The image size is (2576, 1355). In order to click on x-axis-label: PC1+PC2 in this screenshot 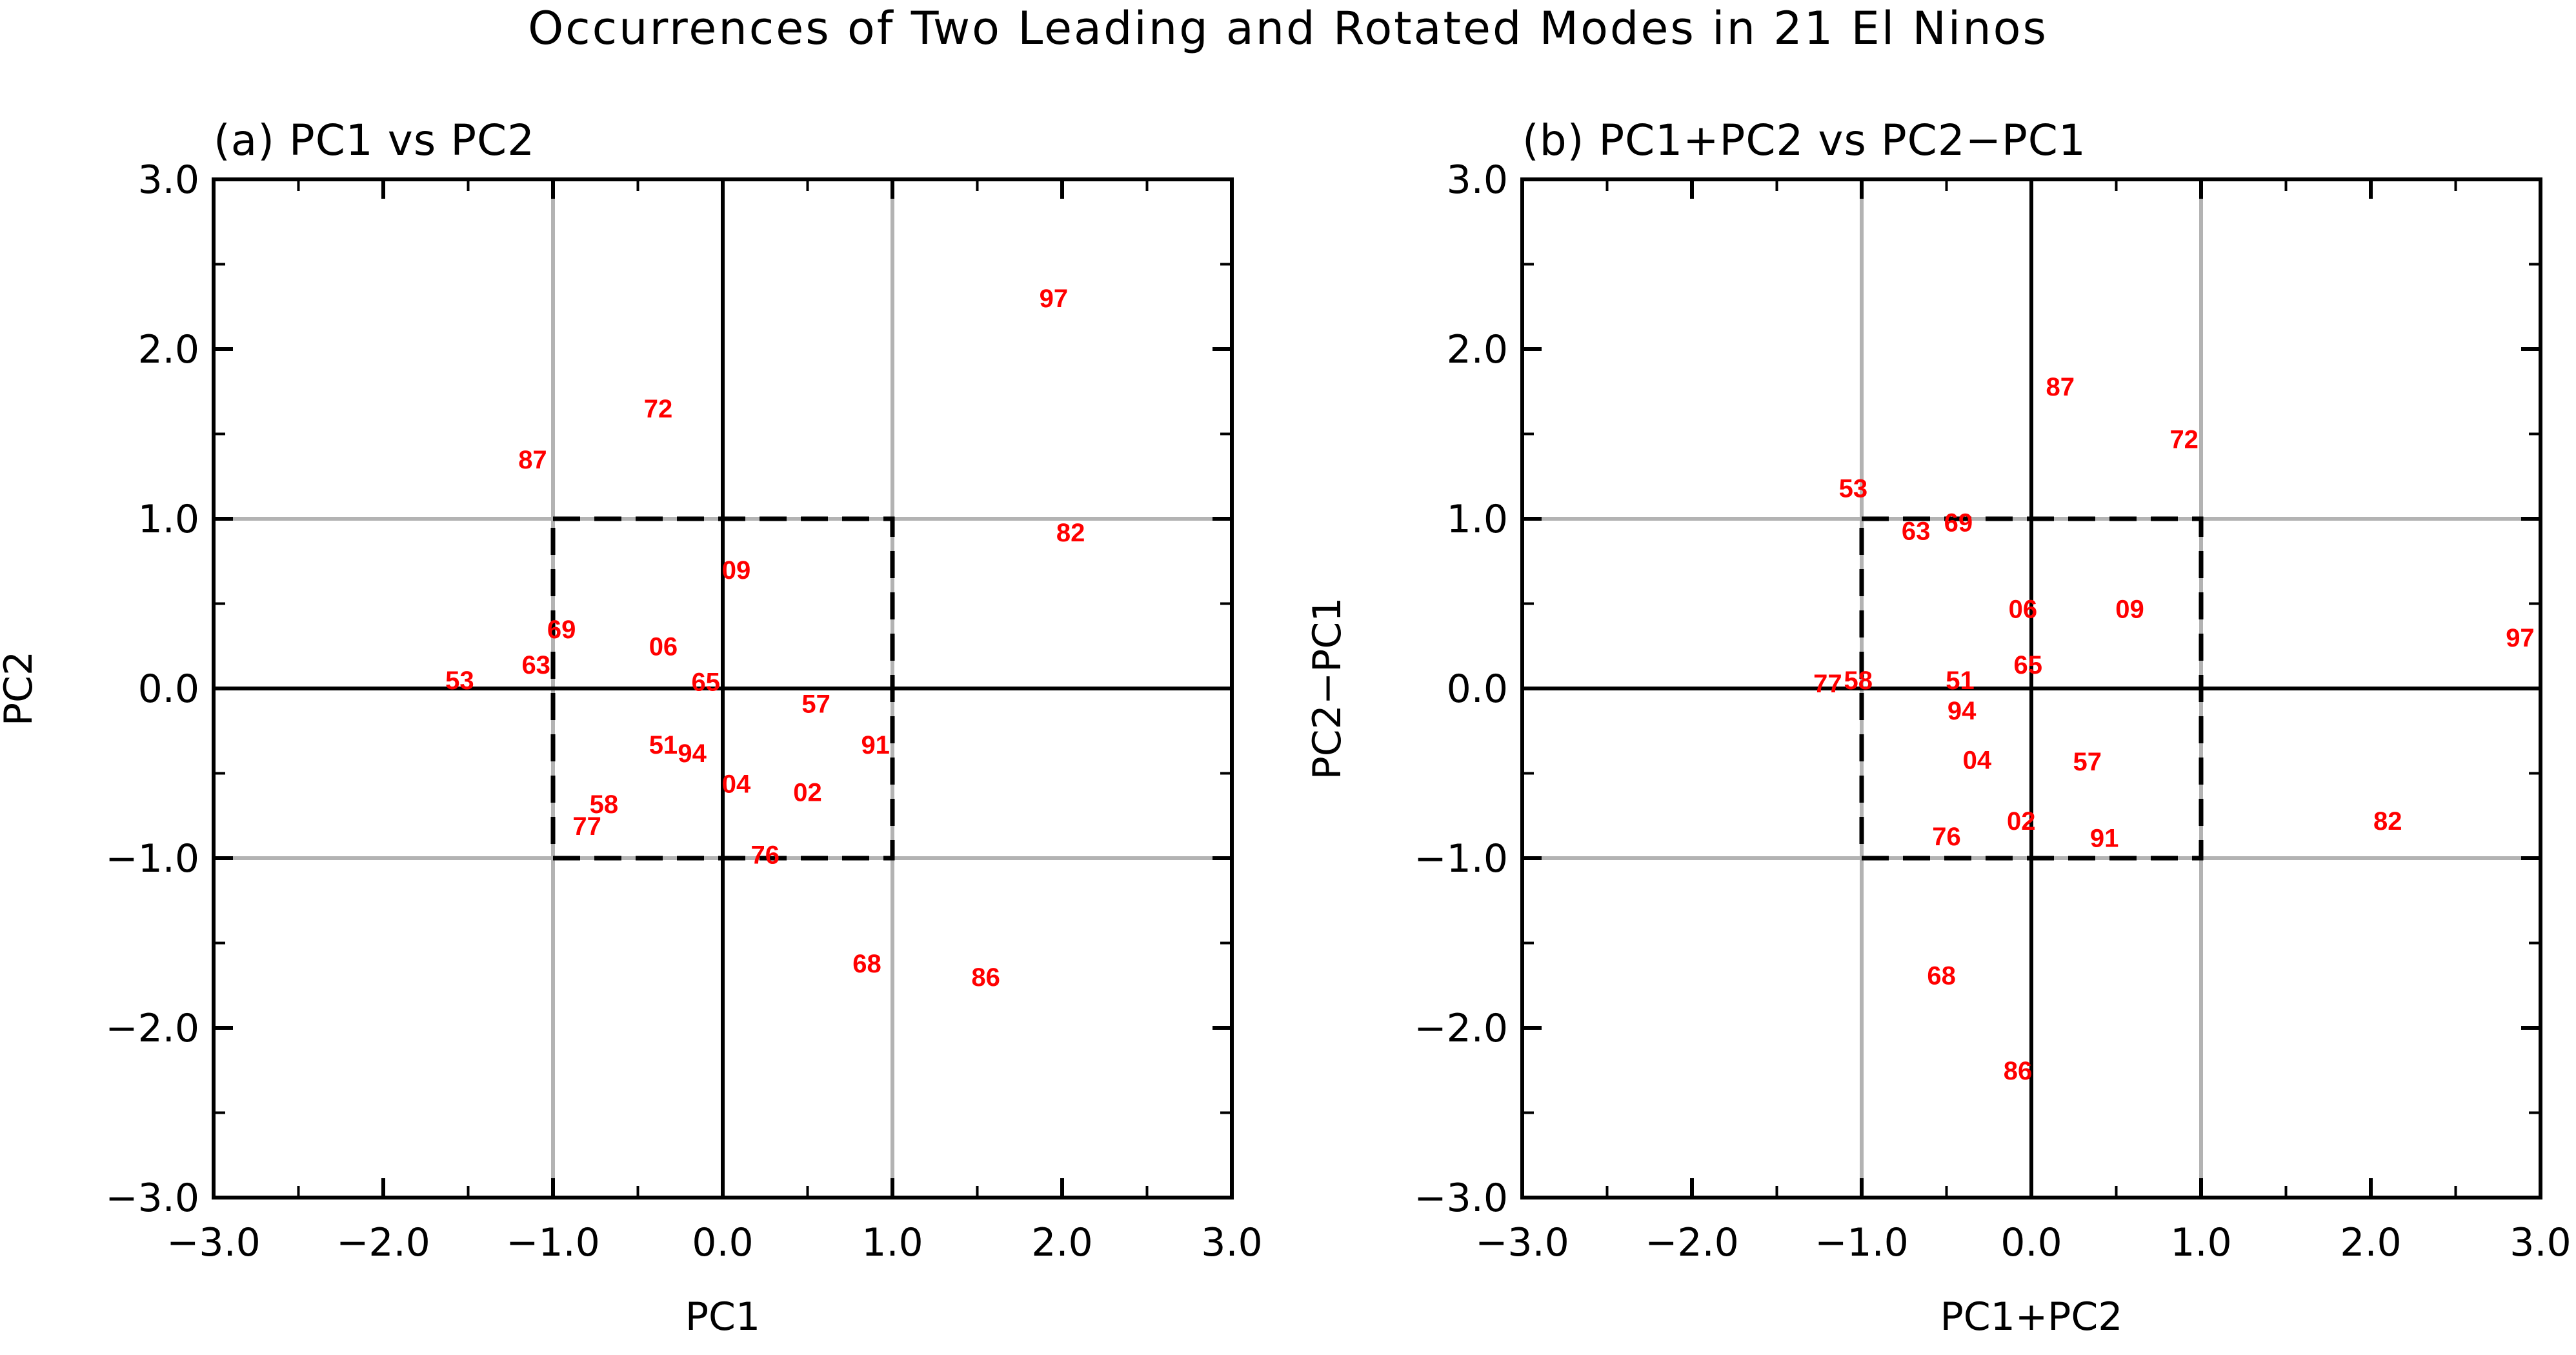, I will do `click(2031, 1317)`.